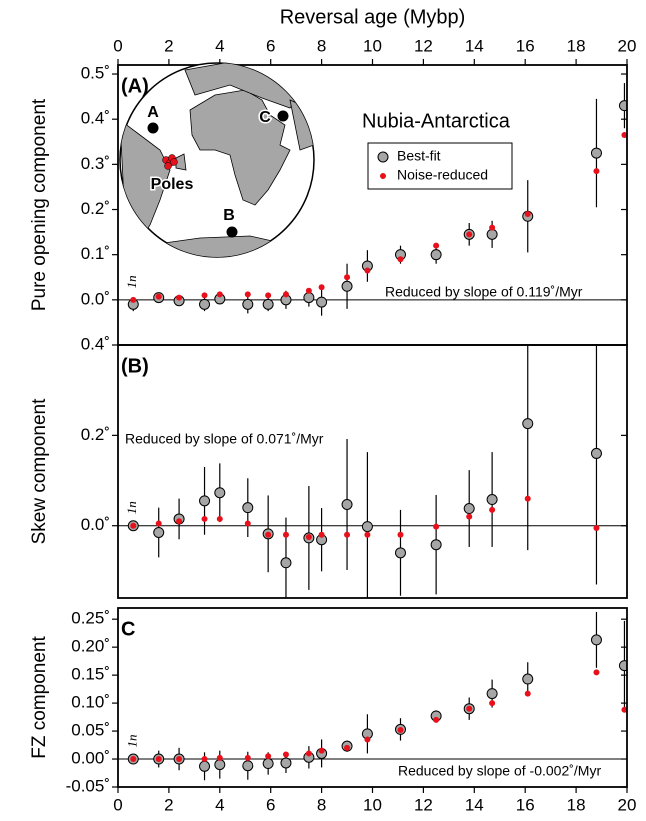 This screenshot has width=646, height=821. I want to click on y-tick-label: 0.4˚, so click(95, 118).